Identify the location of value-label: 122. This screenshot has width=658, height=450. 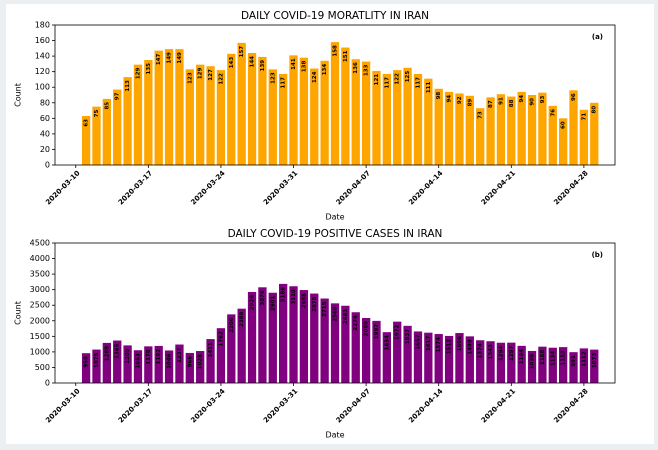
(398, 79).